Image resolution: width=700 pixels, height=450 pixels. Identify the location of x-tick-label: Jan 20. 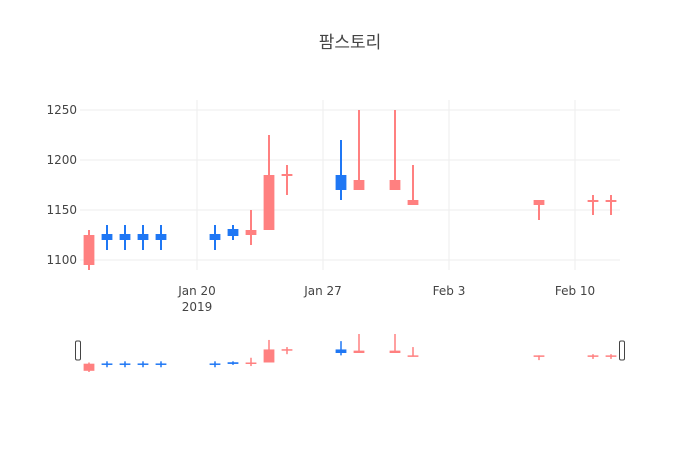
(196, 291).